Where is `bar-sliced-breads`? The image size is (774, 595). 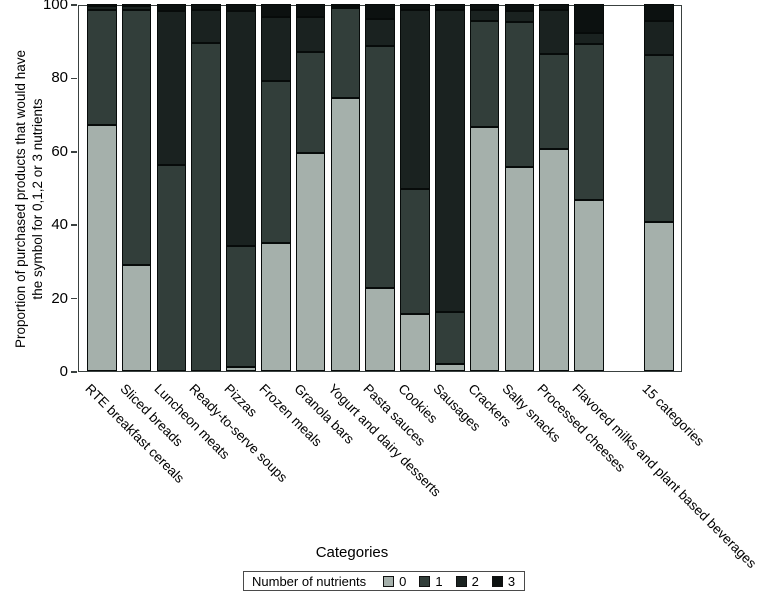
bar-sliced-breads is located at coordinates (136, 187).